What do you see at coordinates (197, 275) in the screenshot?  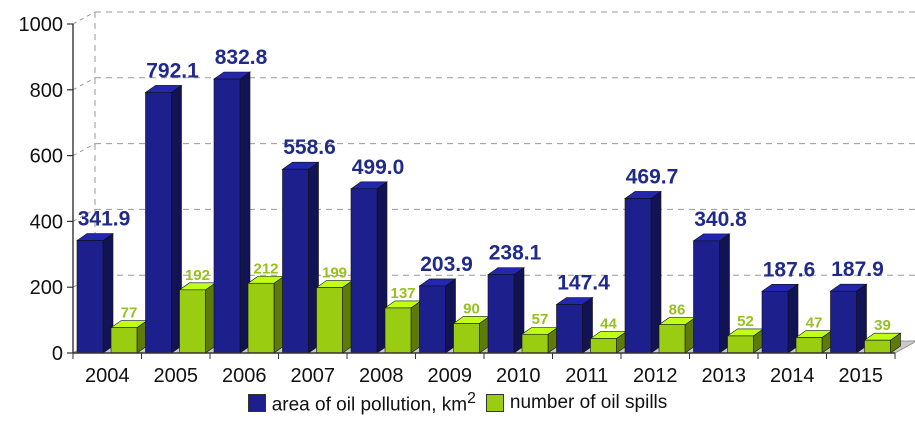 I see `data-label-spills: 192` at bounding box center [197, 275].